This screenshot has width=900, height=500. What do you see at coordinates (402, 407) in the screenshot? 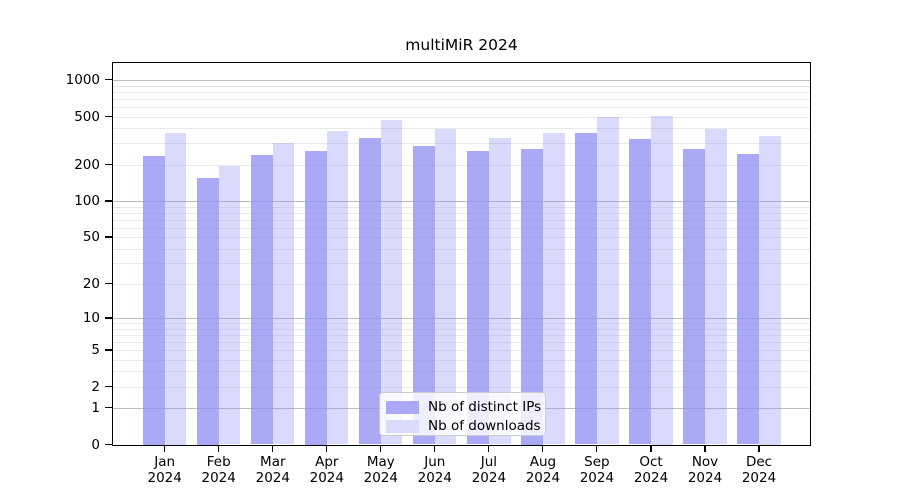
I see `legend-swatch-distinct-ips` at bounding box center [402, 407].